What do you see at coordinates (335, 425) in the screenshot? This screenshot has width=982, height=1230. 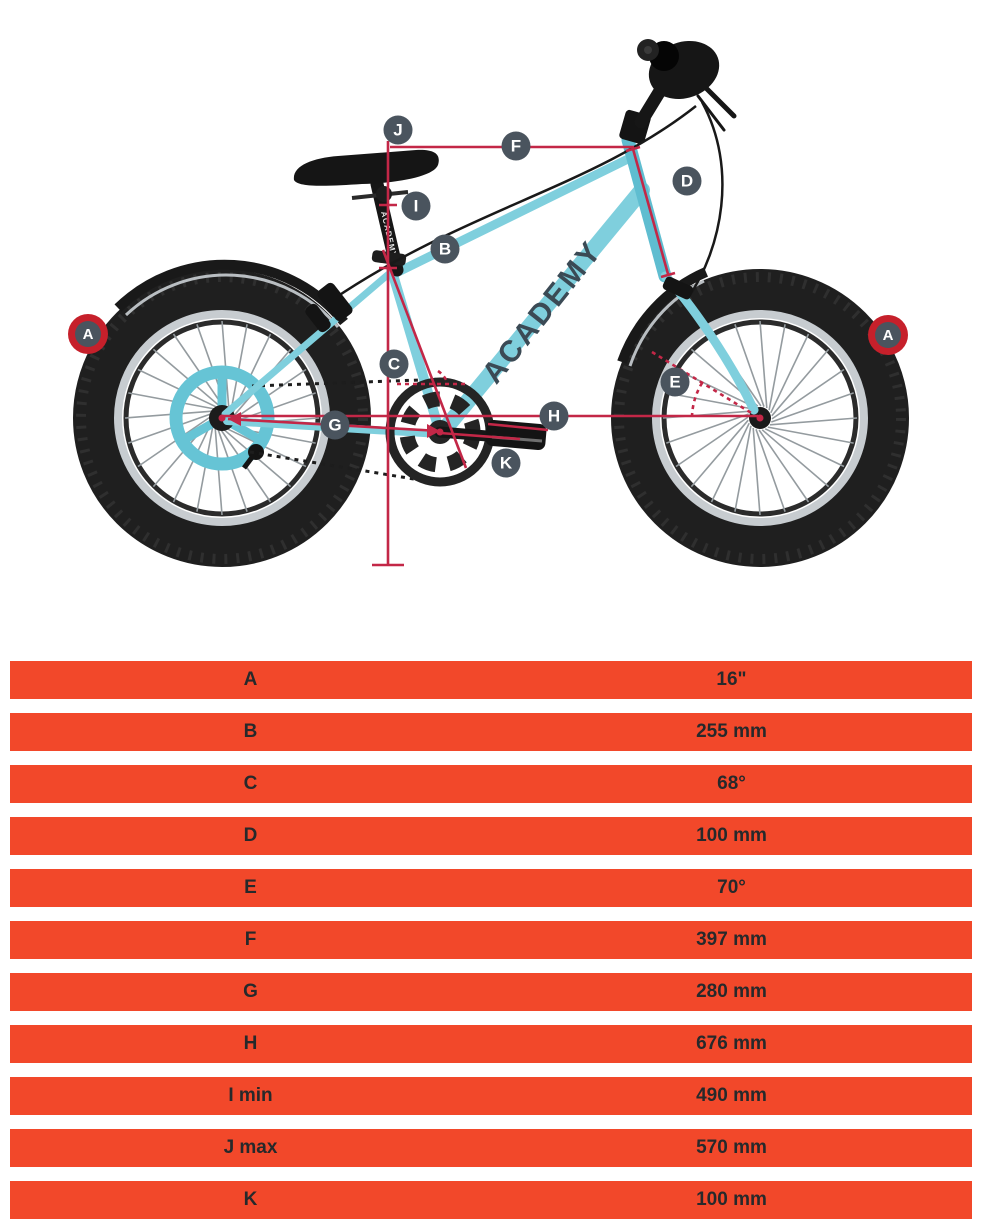 I see `measurement-label-G: G` at bounding box center [335, 425].